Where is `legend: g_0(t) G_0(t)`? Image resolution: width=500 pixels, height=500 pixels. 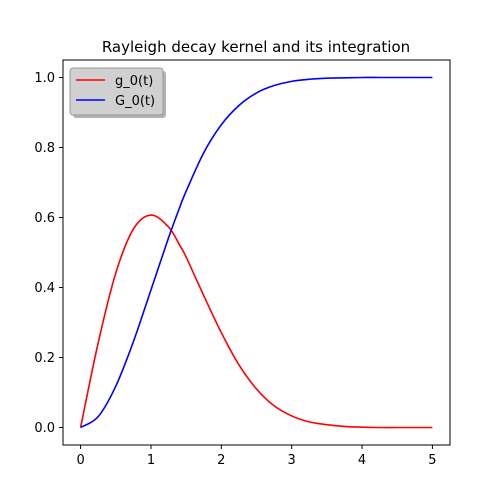
legend: g_0(t) G_0(t) is located at coordinates (117, 92).